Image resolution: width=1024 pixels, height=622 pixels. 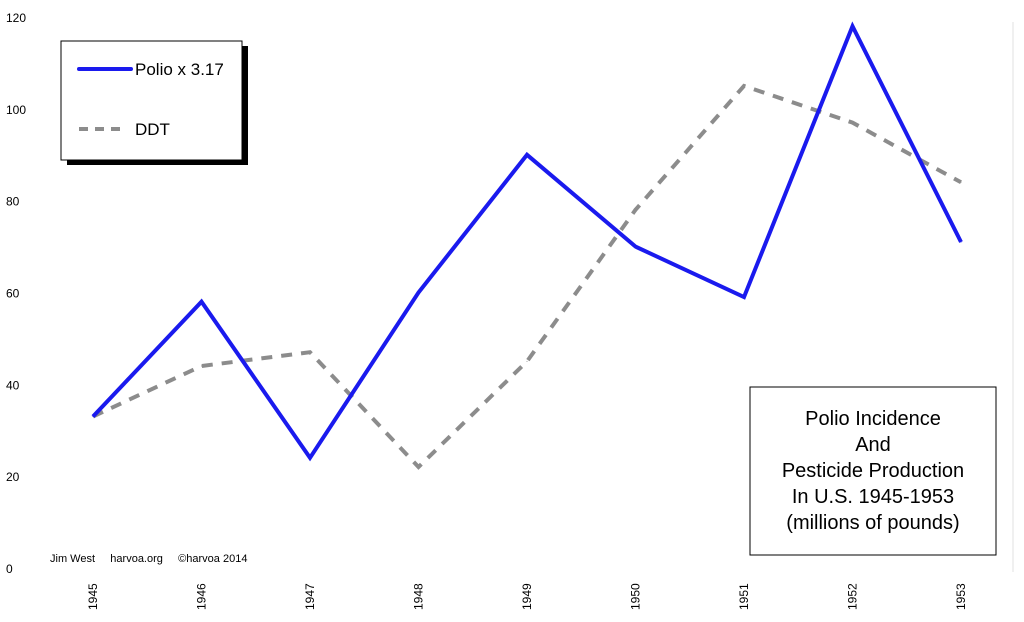 What do you see at coordinates (853, 596) in the screenshot?
I see `x-tick-label: 1952` at bounding box center [853, 596].